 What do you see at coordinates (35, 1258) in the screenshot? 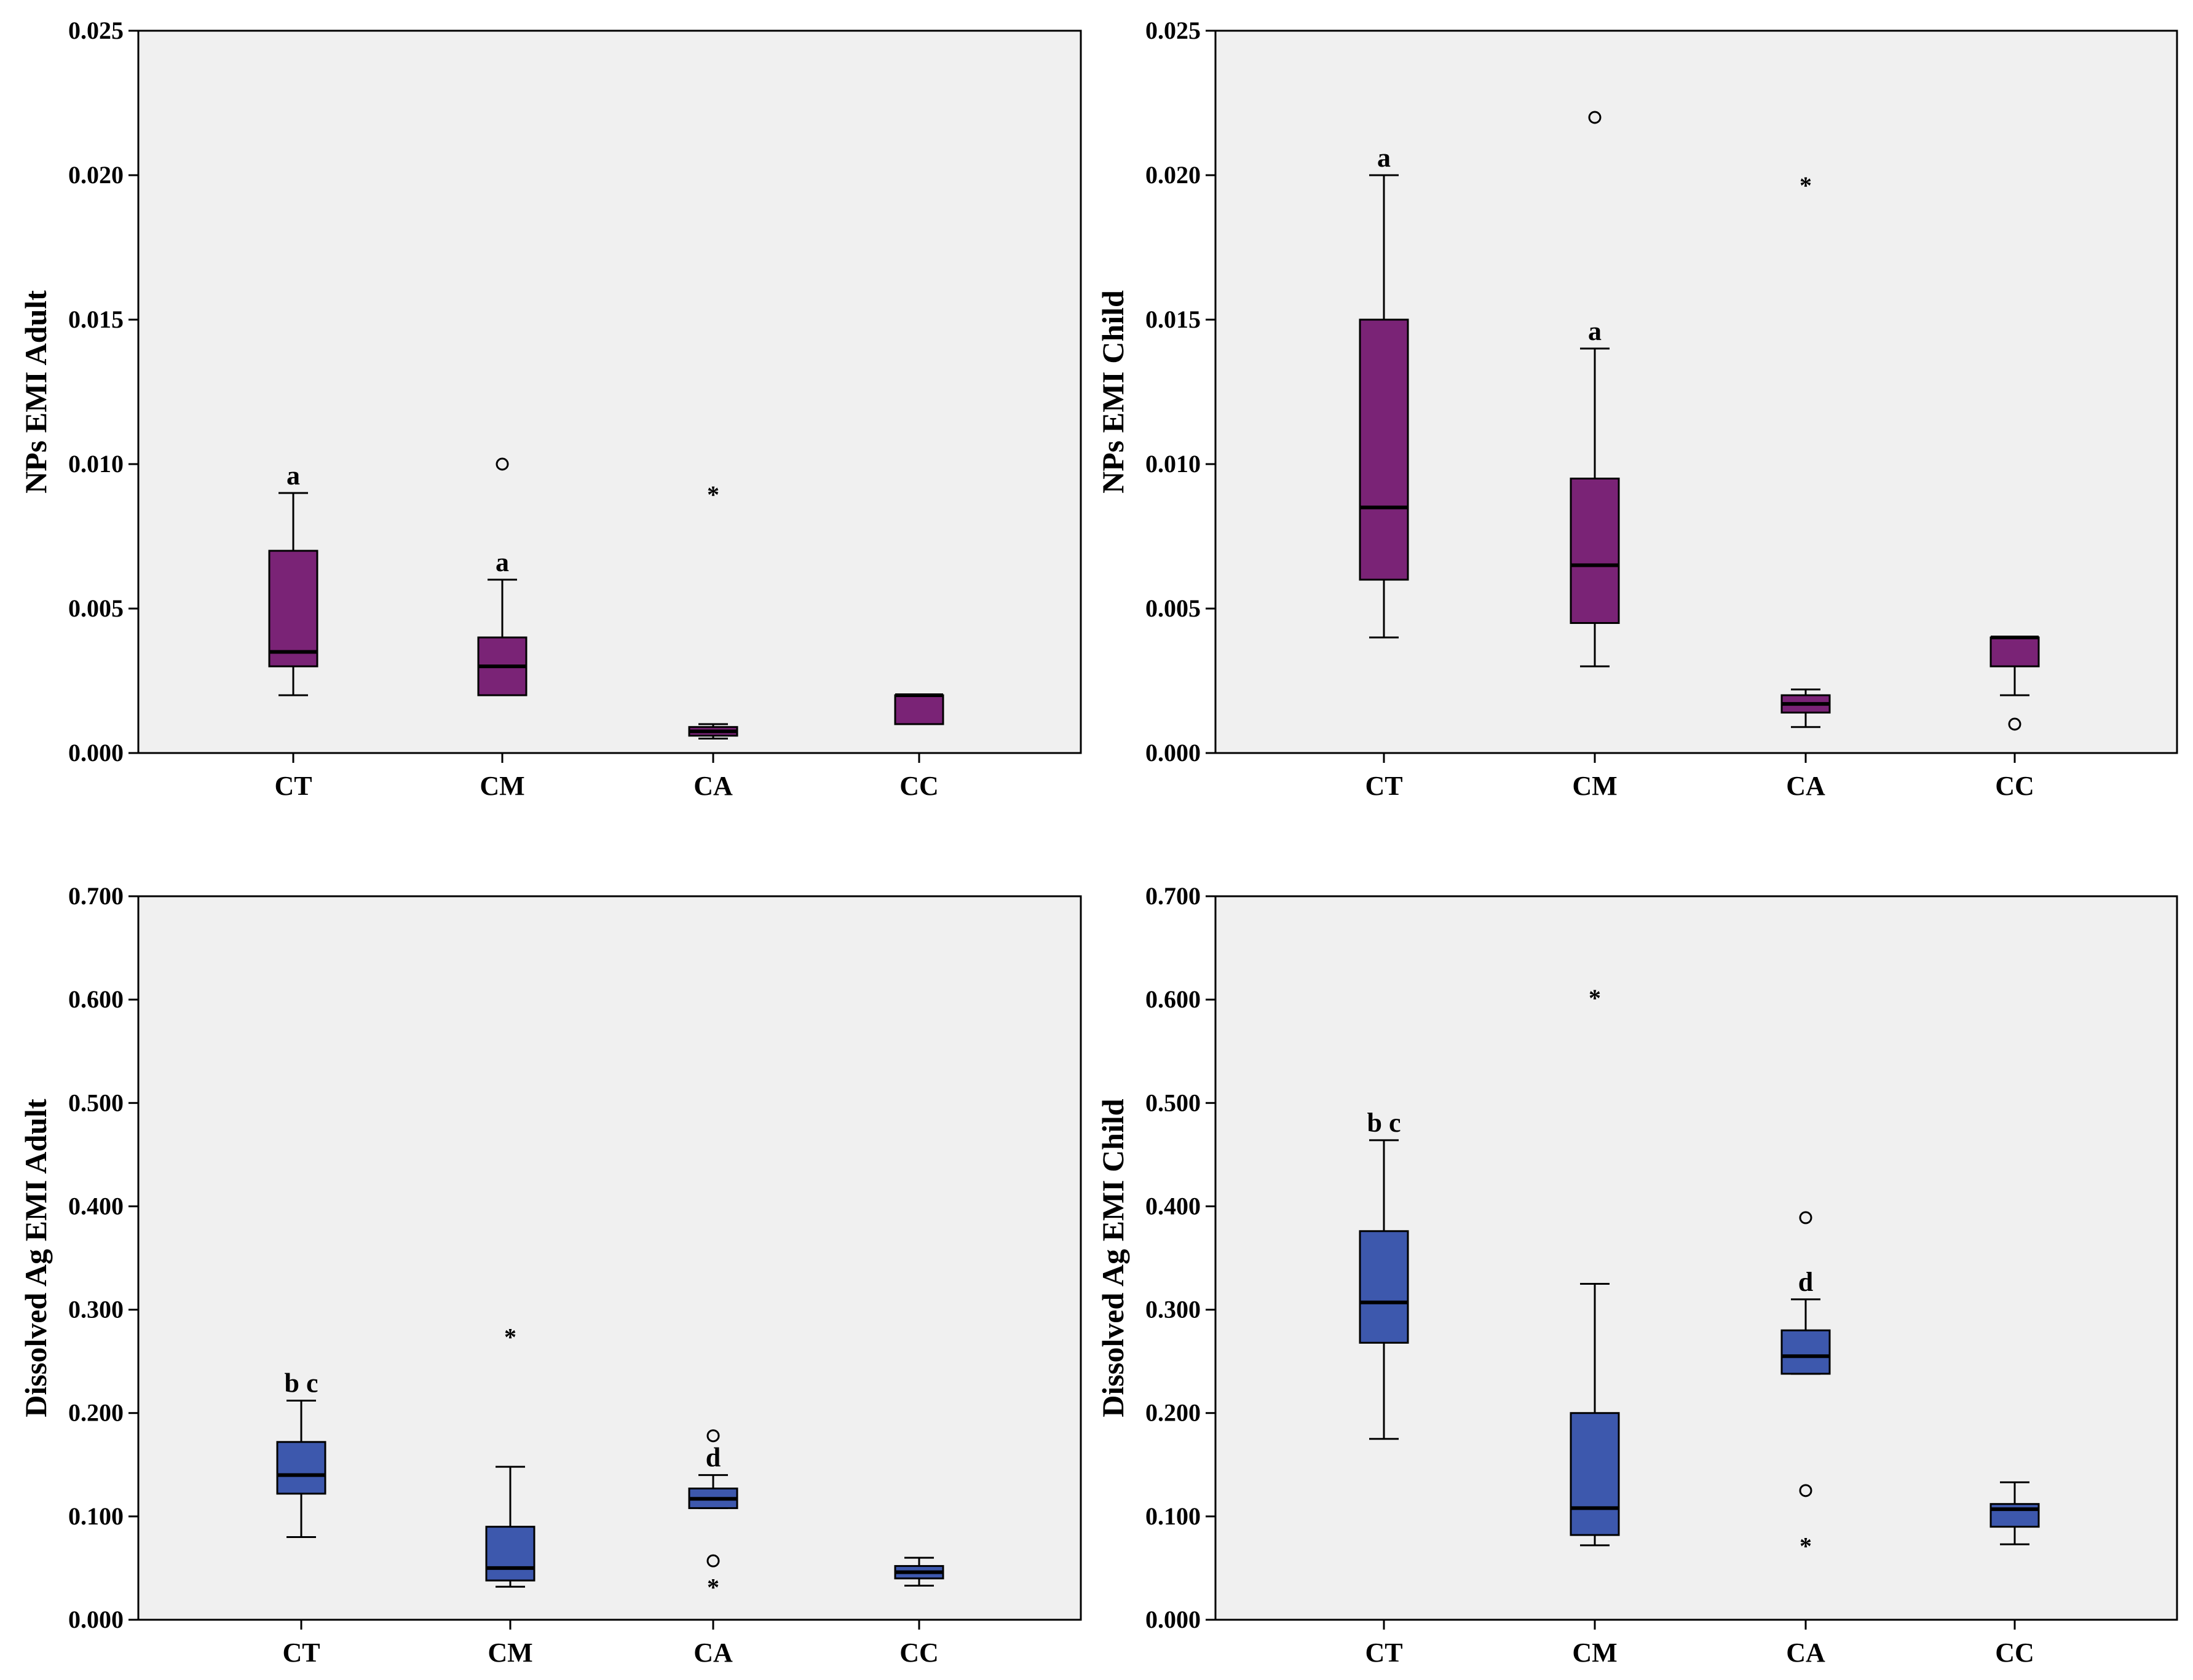
I see `y-axis-title: Dissolved Ag EMI Adult` at bounding box center [35, 1258].